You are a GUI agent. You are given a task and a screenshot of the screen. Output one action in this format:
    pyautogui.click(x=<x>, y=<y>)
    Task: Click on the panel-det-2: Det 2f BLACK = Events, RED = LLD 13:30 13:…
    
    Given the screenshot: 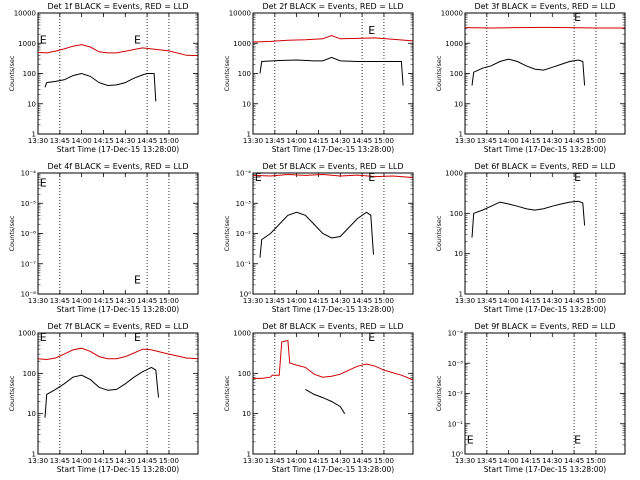 What is the action you would take?
    pyautogui.click(x=318, y=78)
    